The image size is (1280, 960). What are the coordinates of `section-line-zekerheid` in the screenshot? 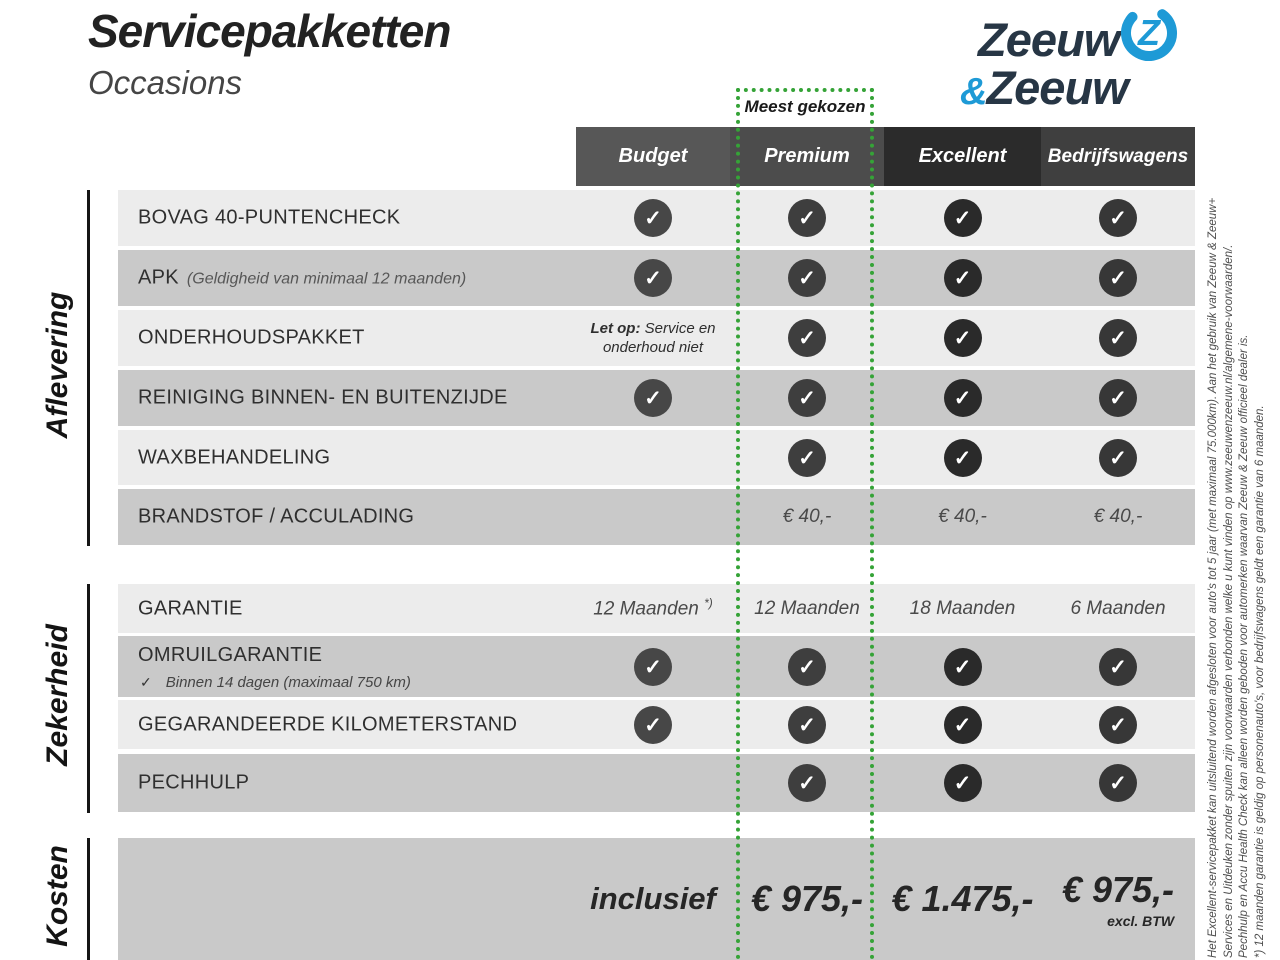 It's located at (88, 698).